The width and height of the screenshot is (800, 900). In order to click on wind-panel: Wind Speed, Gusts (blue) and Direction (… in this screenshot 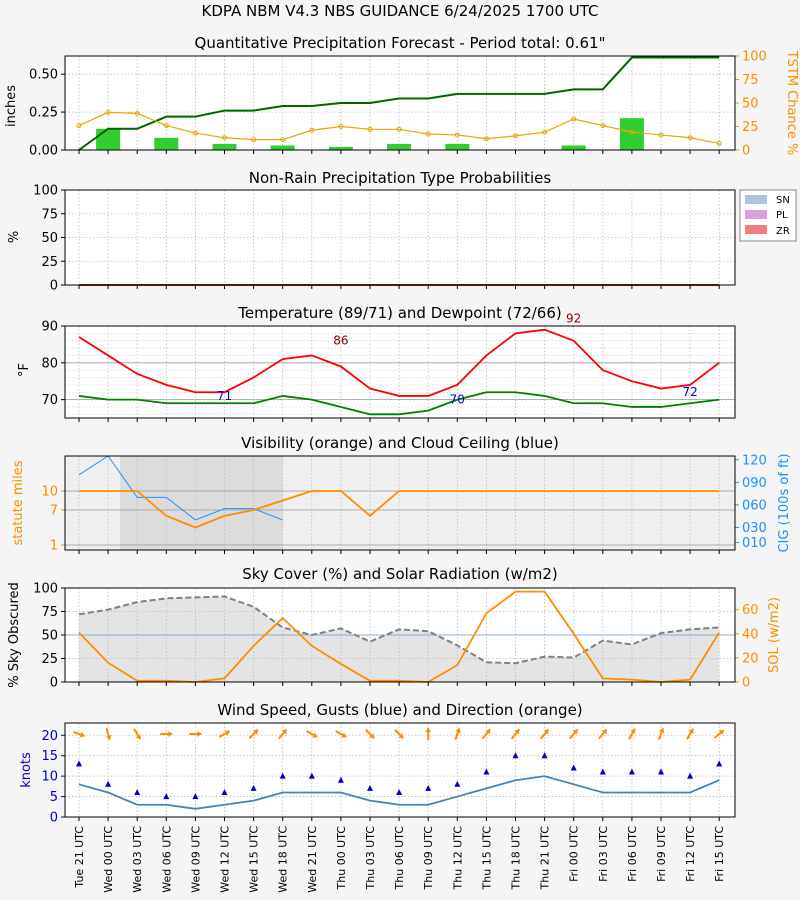, I will do `click(377, 763)`.